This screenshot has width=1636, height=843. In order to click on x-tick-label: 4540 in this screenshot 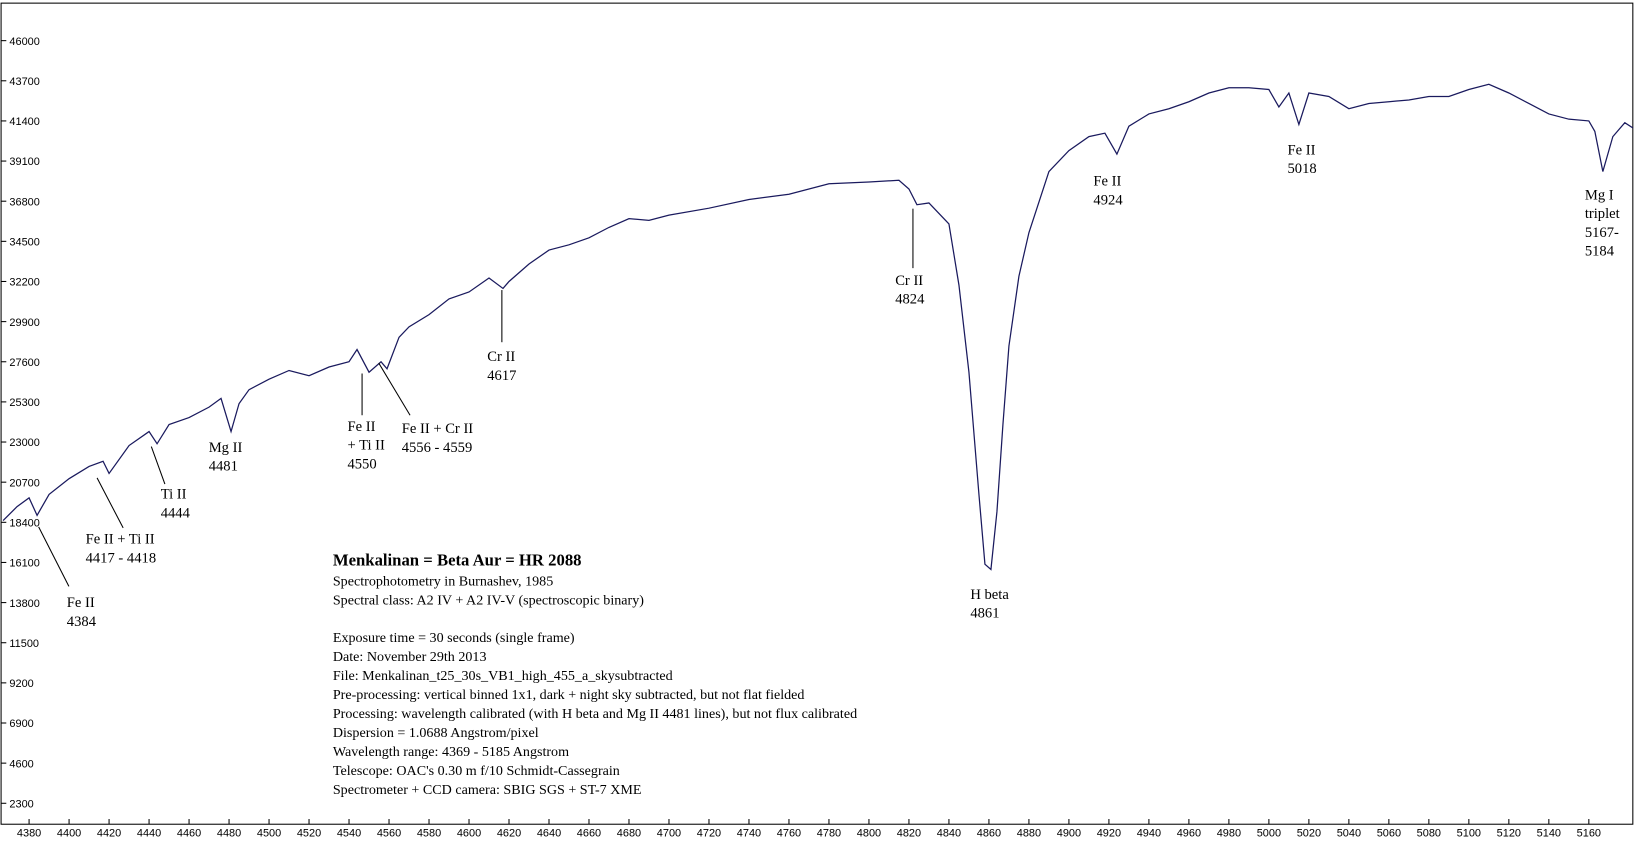, I will do `click(349, 834)`.